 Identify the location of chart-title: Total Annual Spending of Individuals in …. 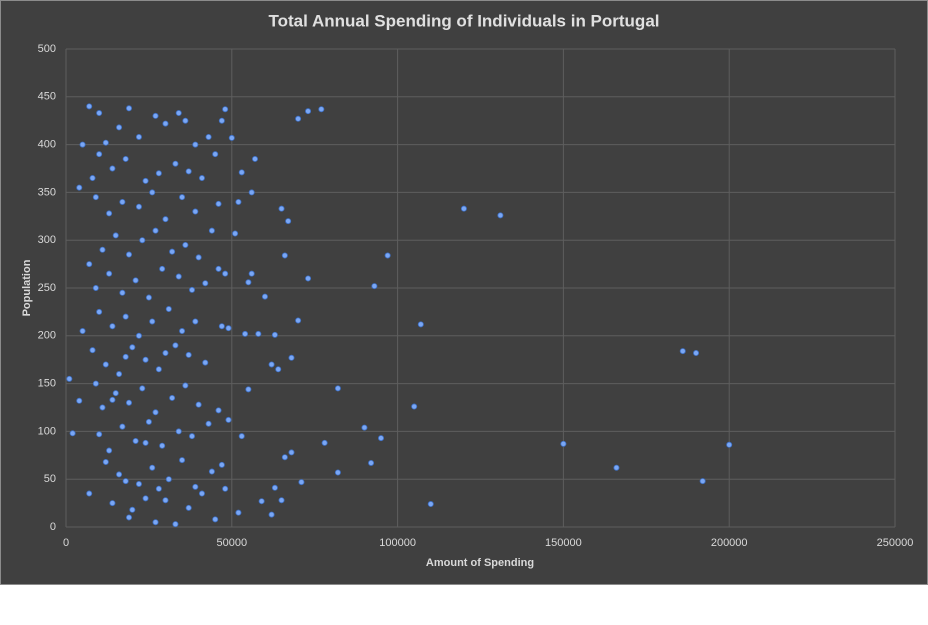
(464, 20).